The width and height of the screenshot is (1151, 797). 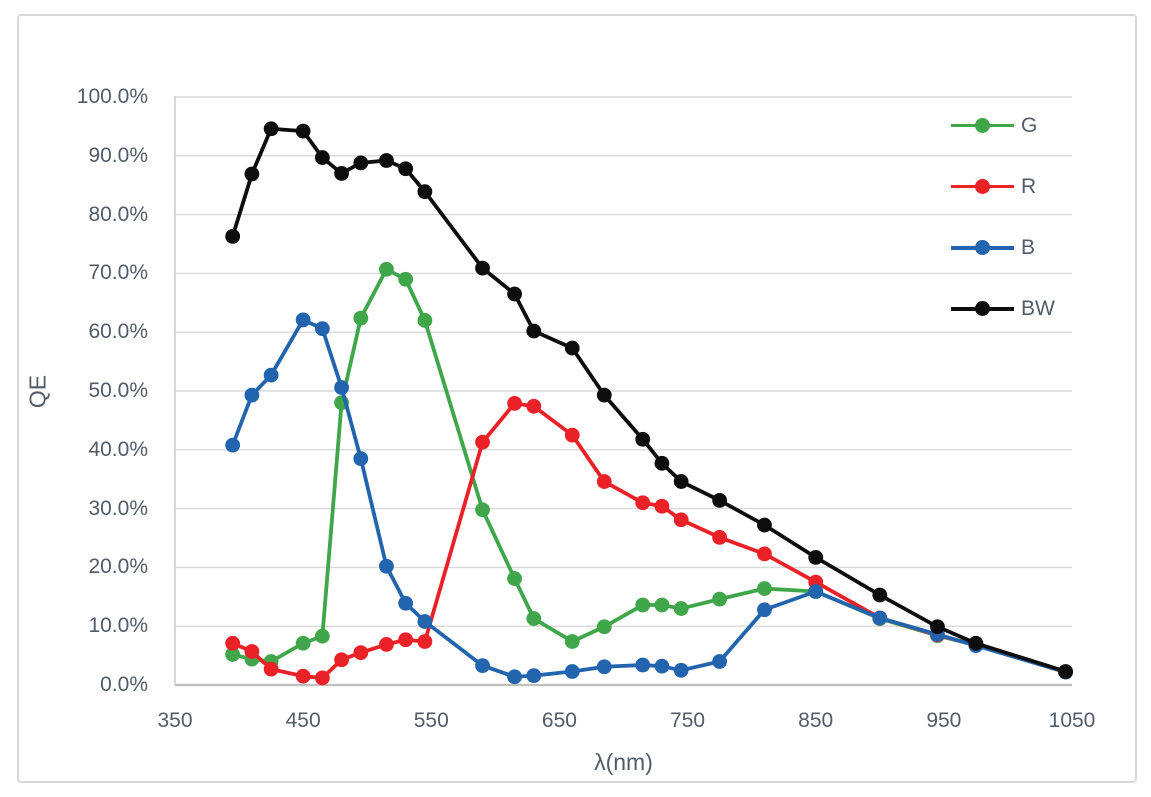 I want to click on x-tick-label: 950, so click(x=944, y=720).